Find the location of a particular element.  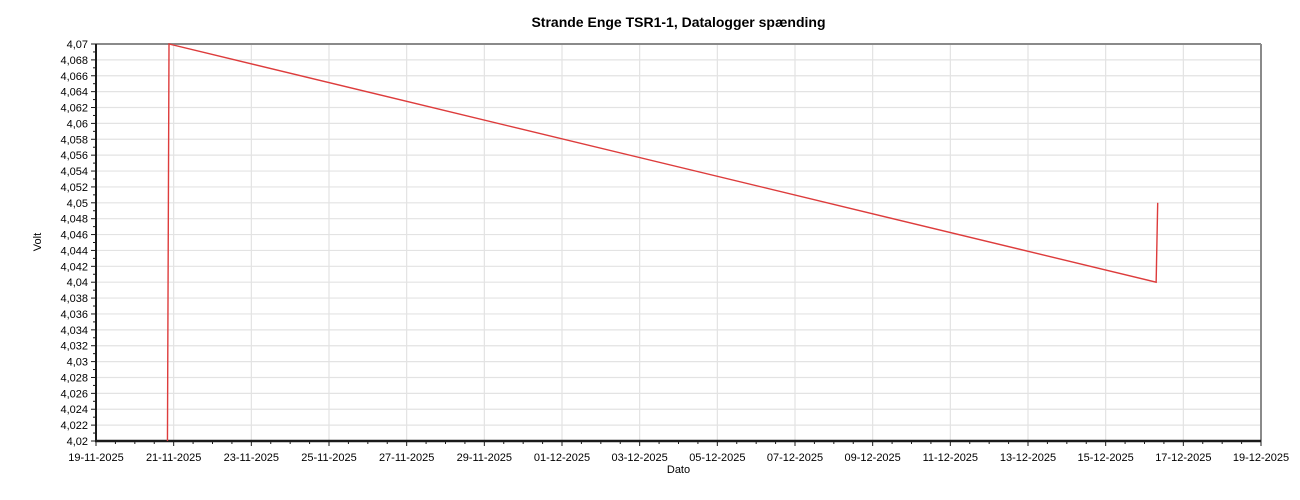

svg-text: 4,038 is located at coordinates (74, 299).